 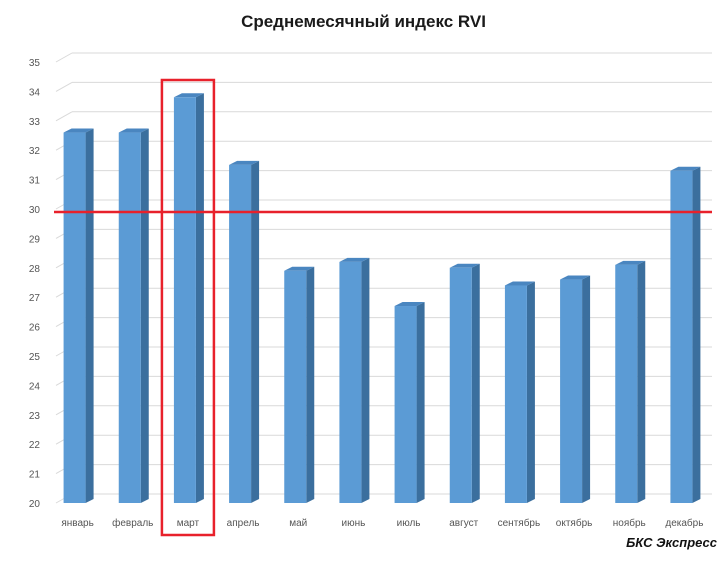 I want to click on y-tick-label: 28, so click(x=35, y=269).